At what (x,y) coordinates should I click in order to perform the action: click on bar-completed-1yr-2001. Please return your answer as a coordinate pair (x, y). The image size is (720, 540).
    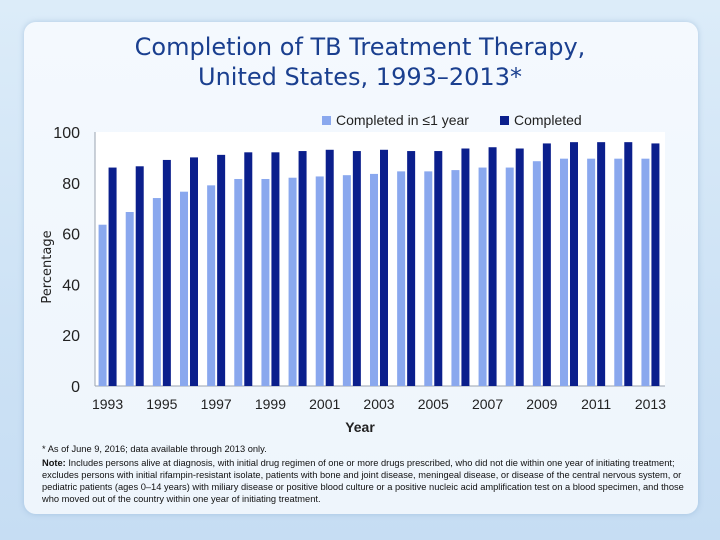
    Looking at the image, I should click on (319, 281).